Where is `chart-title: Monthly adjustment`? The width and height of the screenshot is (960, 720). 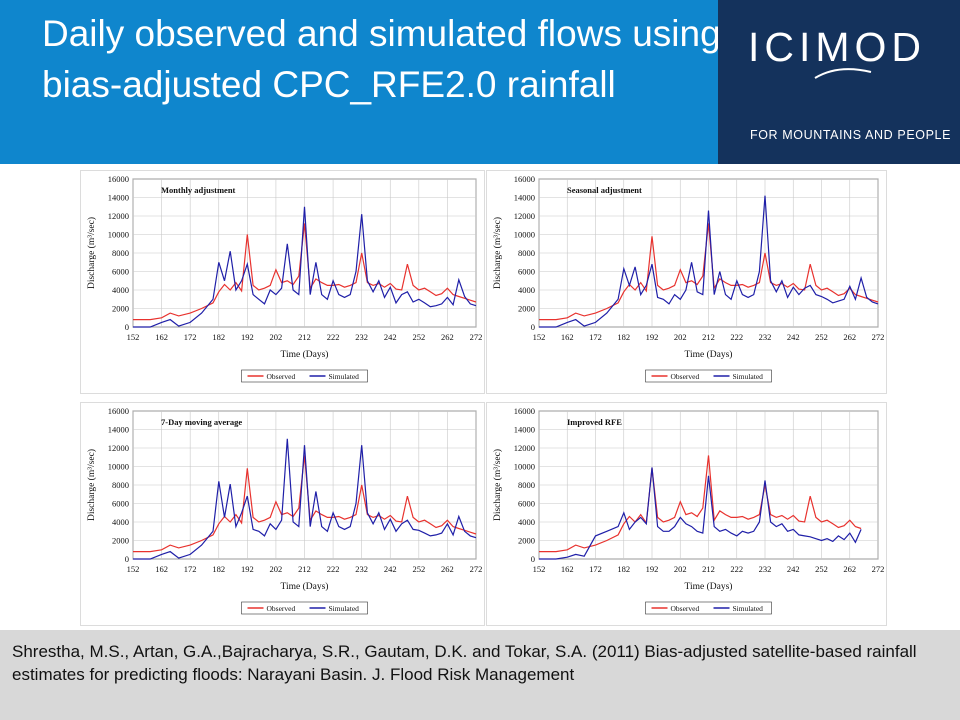
chart-title: Monthly adjustment is located at coordinates (198, 190).